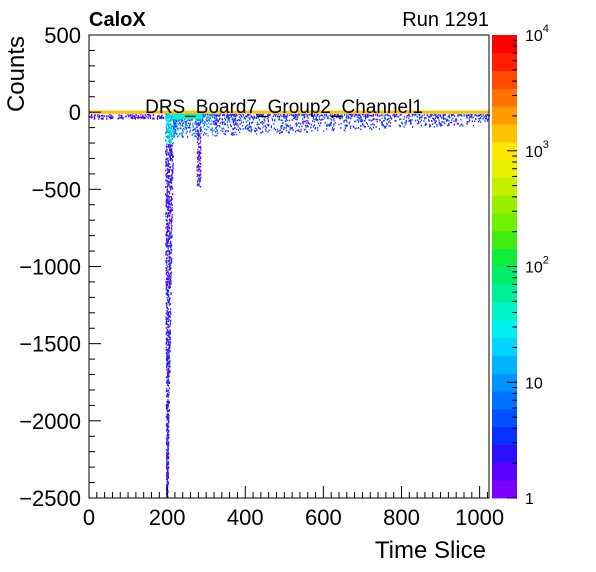 The height and width of the screenshot is (572, 596). Describe the element at coordinates (187, 116) in the screenshot. I see `pulse-cluster` at that location.